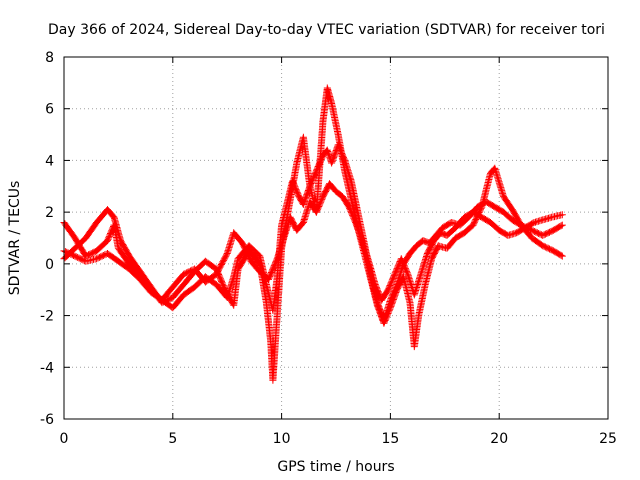 This screenshot has width=640, height=480. I want to click on x-tick-label: 15, so click(390, 439).